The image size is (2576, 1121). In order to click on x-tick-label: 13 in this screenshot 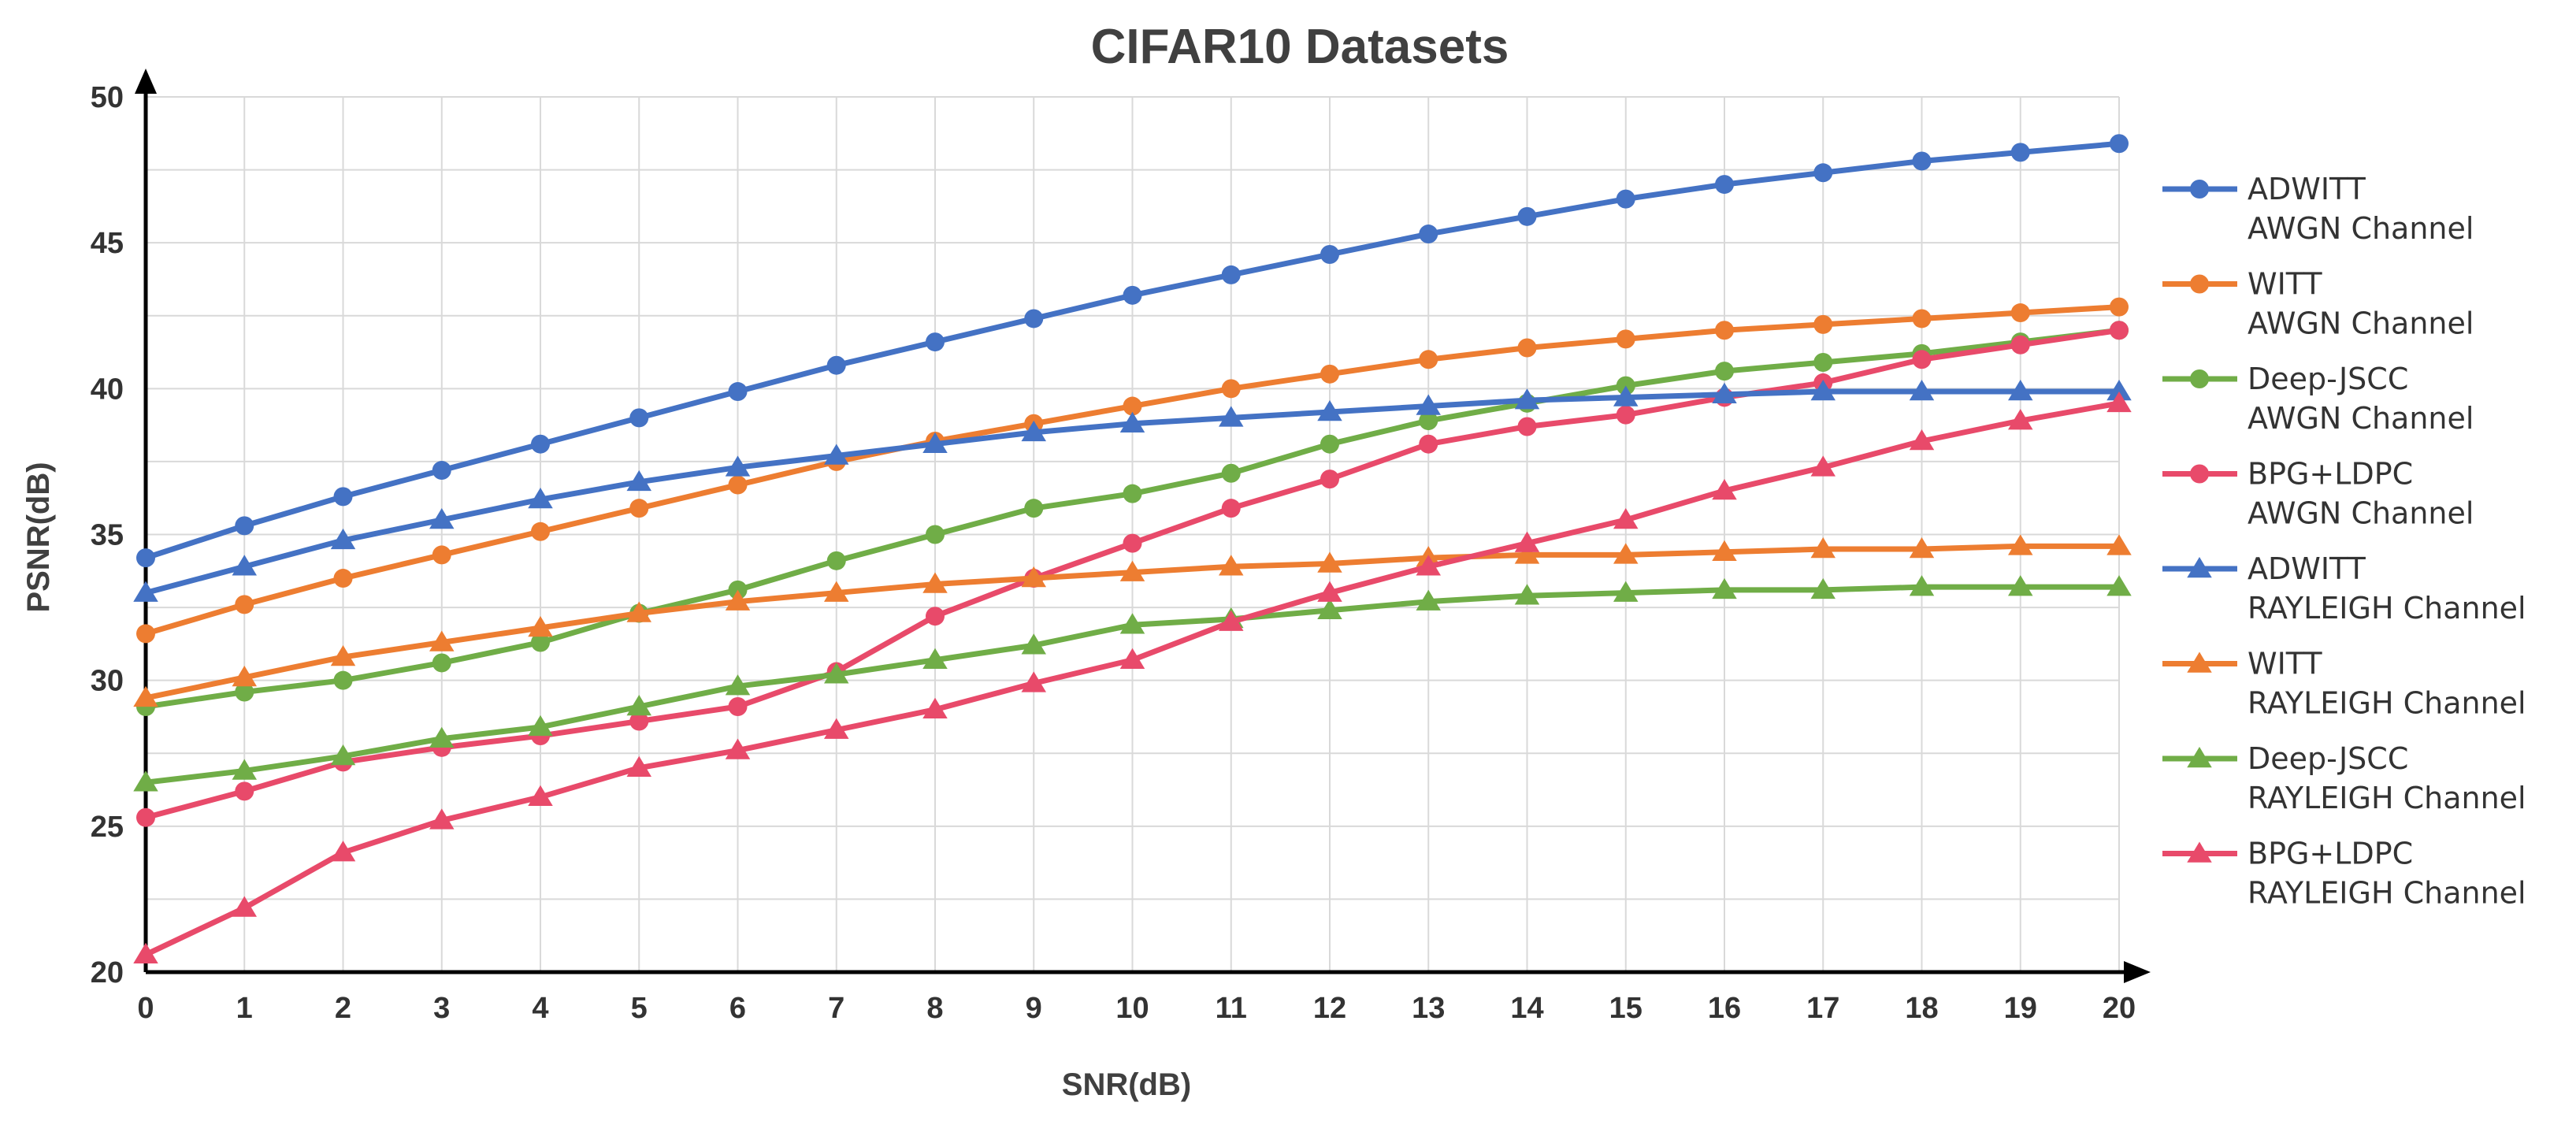, I will do `click(1428, 1009)`.